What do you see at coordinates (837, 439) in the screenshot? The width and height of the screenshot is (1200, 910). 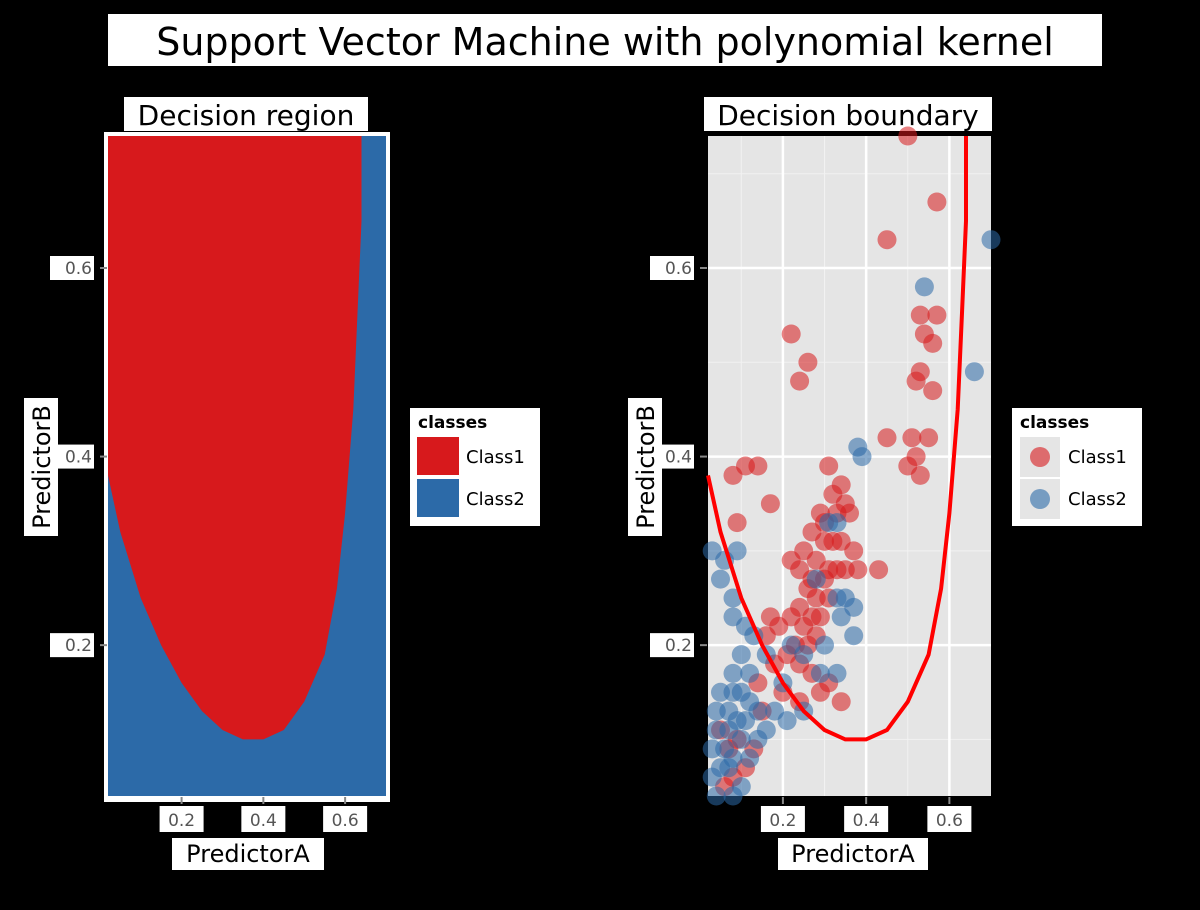 I see `boundary-curve` at bounding box center [837, 439].